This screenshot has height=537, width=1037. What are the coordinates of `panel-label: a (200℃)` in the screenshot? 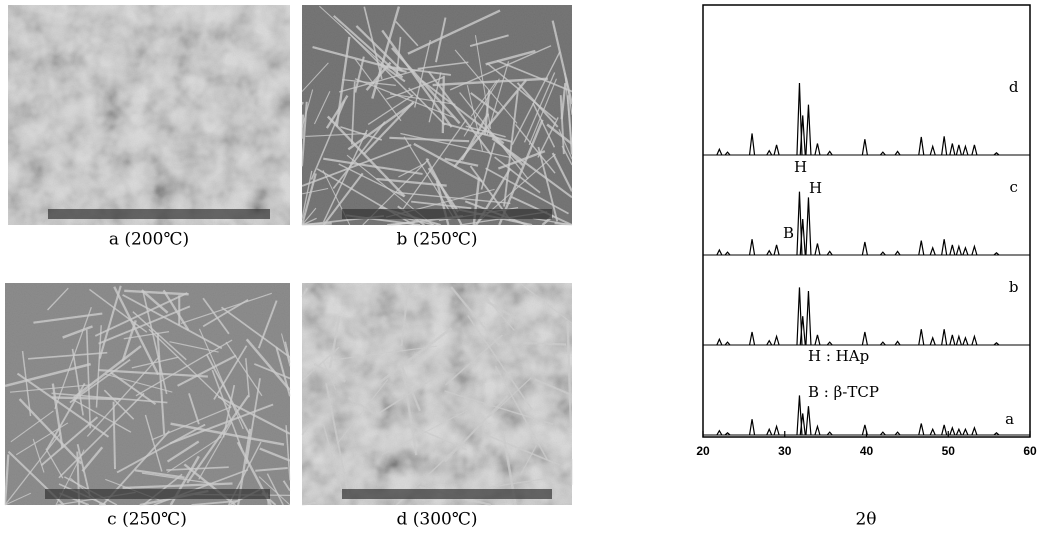 It's located at (149, 240).